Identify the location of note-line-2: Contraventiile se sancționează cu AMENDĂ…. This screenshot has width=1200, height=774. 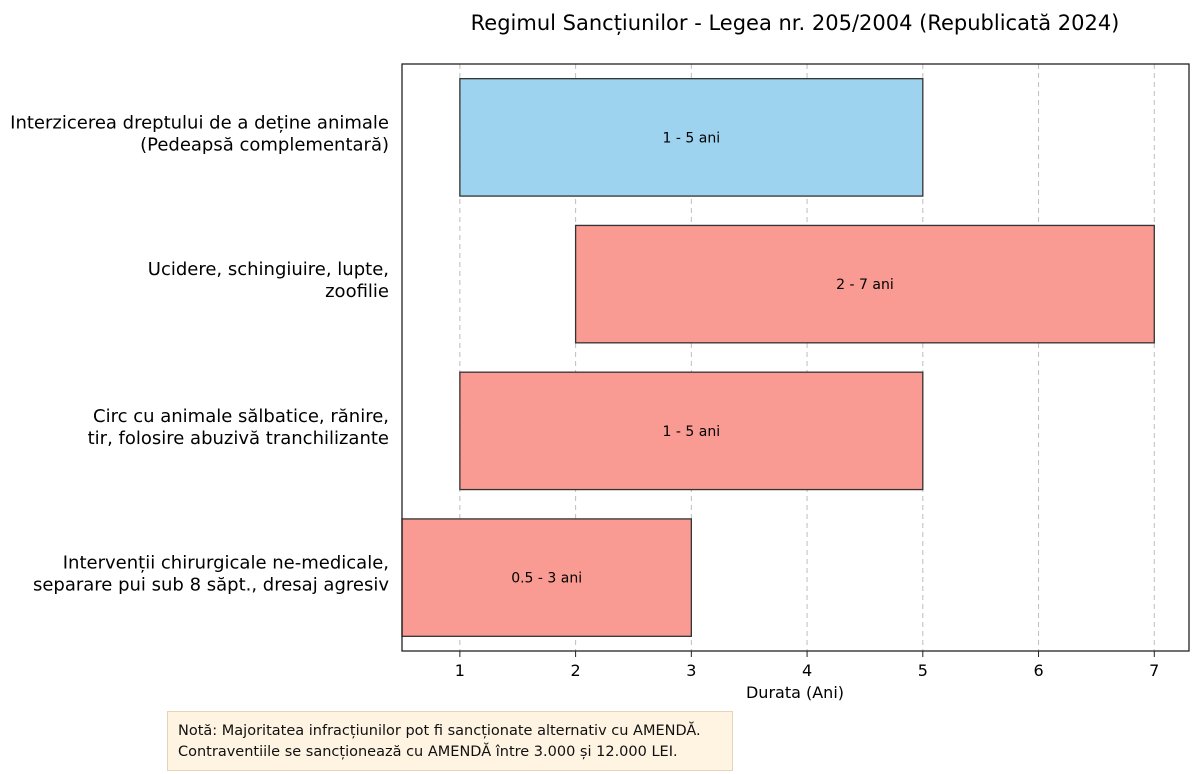
(428, 752).